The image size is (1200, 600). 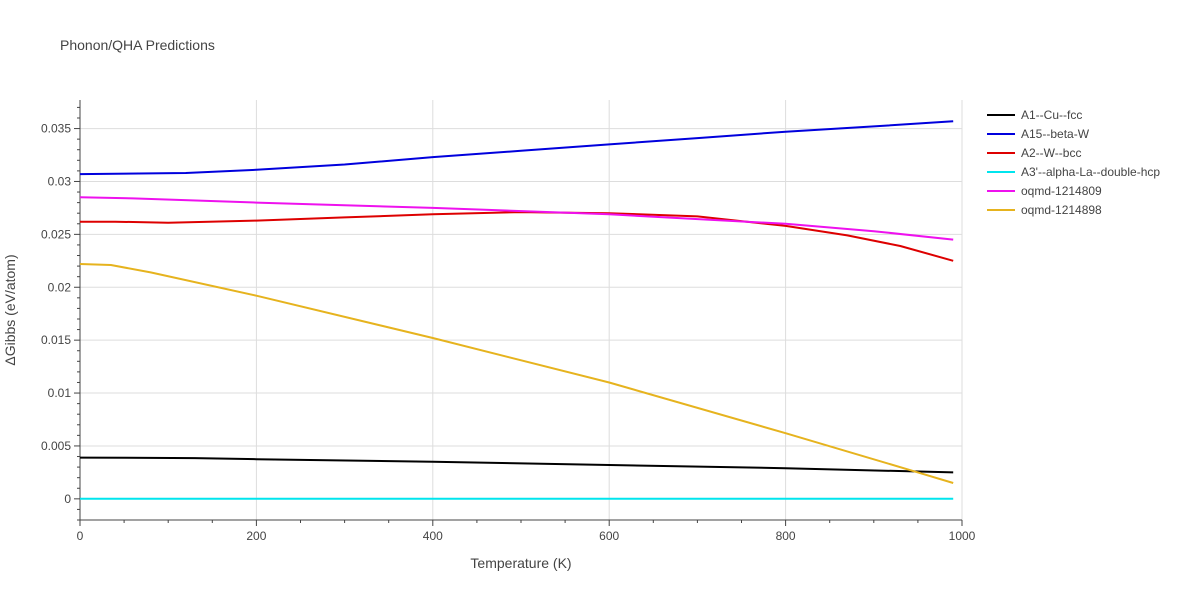 What do you see at coordinates (1051, 153) in the screenshot?
I see `legend-label: A2--W--bcc` at bounding box center [1051, 153].